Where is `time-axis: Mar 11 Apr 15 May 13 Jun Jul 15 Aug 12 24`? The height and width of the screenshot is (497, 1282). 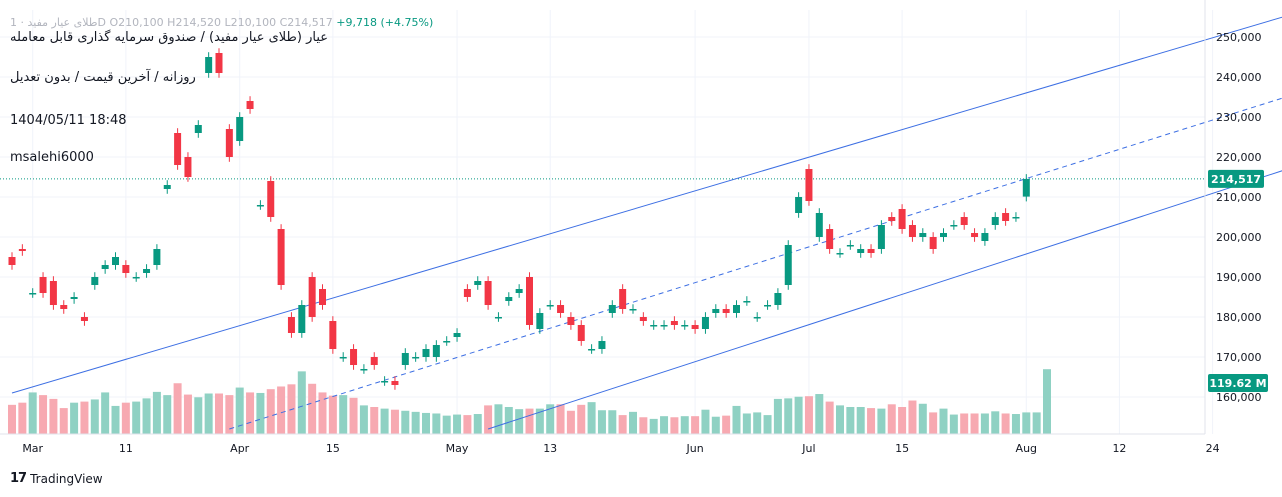 time-axis: Mar 11 Apr 15 May 13 Jun Jul 15 Aug 12 24 is located at coordinates (610, 444).